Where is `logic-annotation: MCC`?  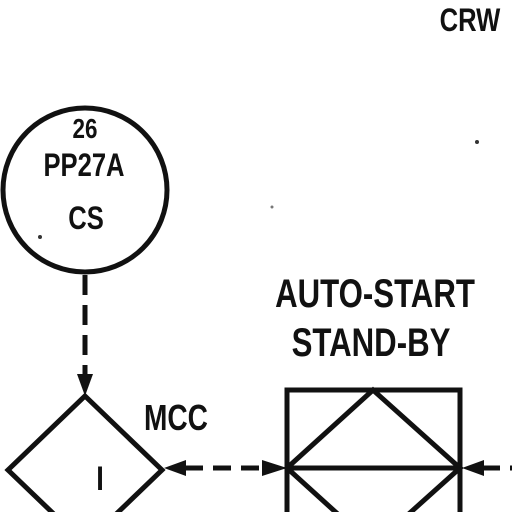 logic-annotation: MCC is located at coordinates (176, 418).